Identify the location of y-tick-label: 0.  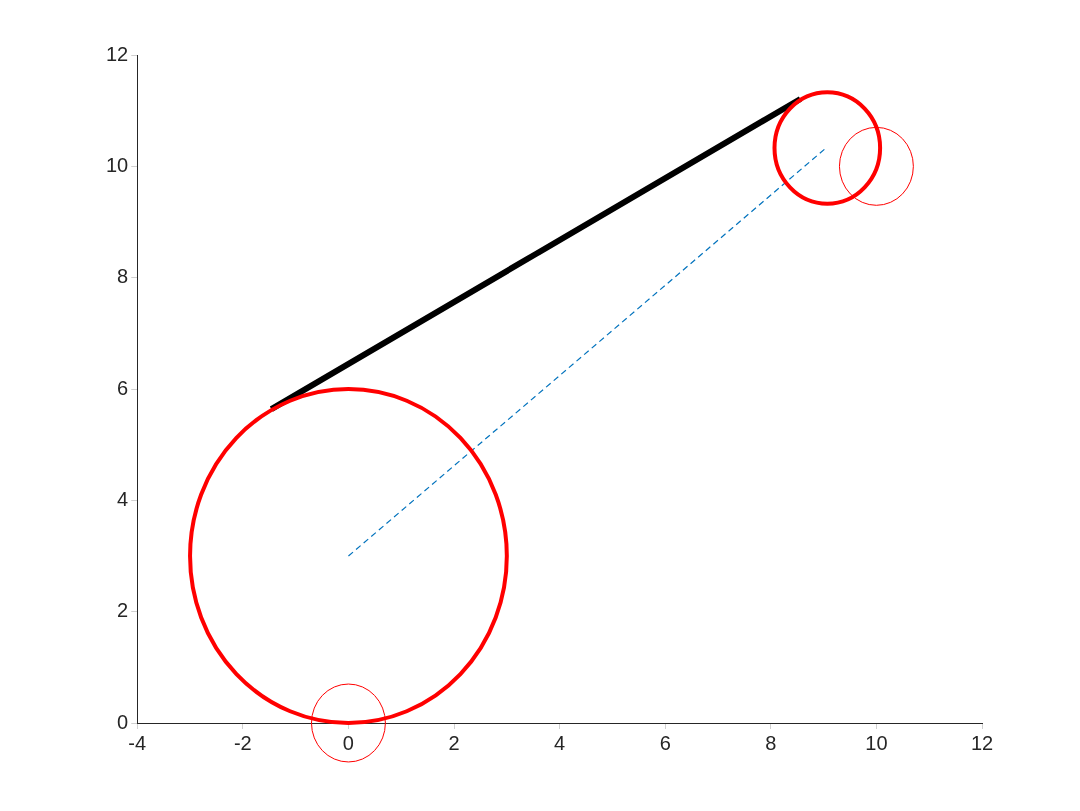
(123, 721).